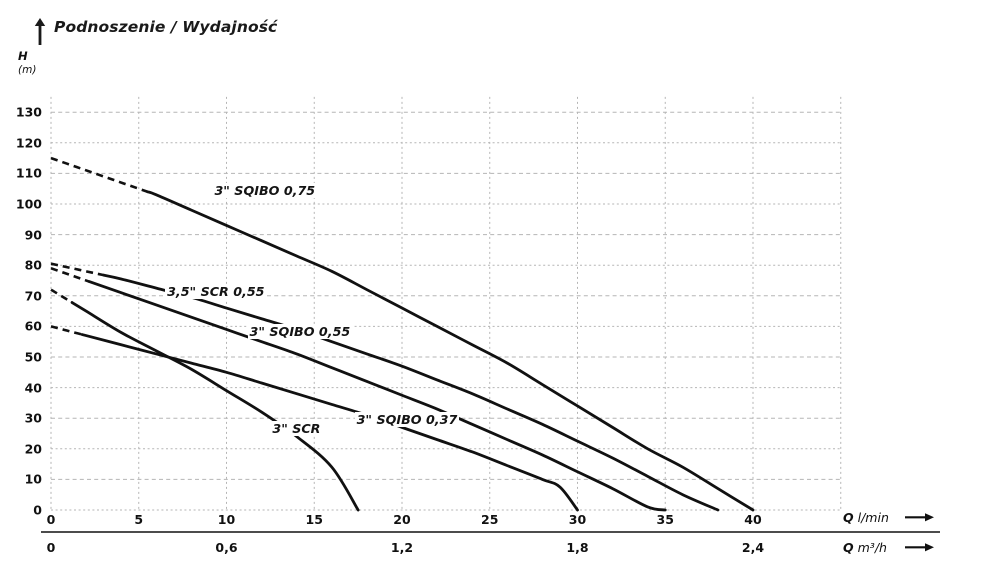 The image size is (1002, 575). Describe the element at coordinates (490, 519) in the screenshot. I see `x-axis-primary-tick-label: 25` at that location.